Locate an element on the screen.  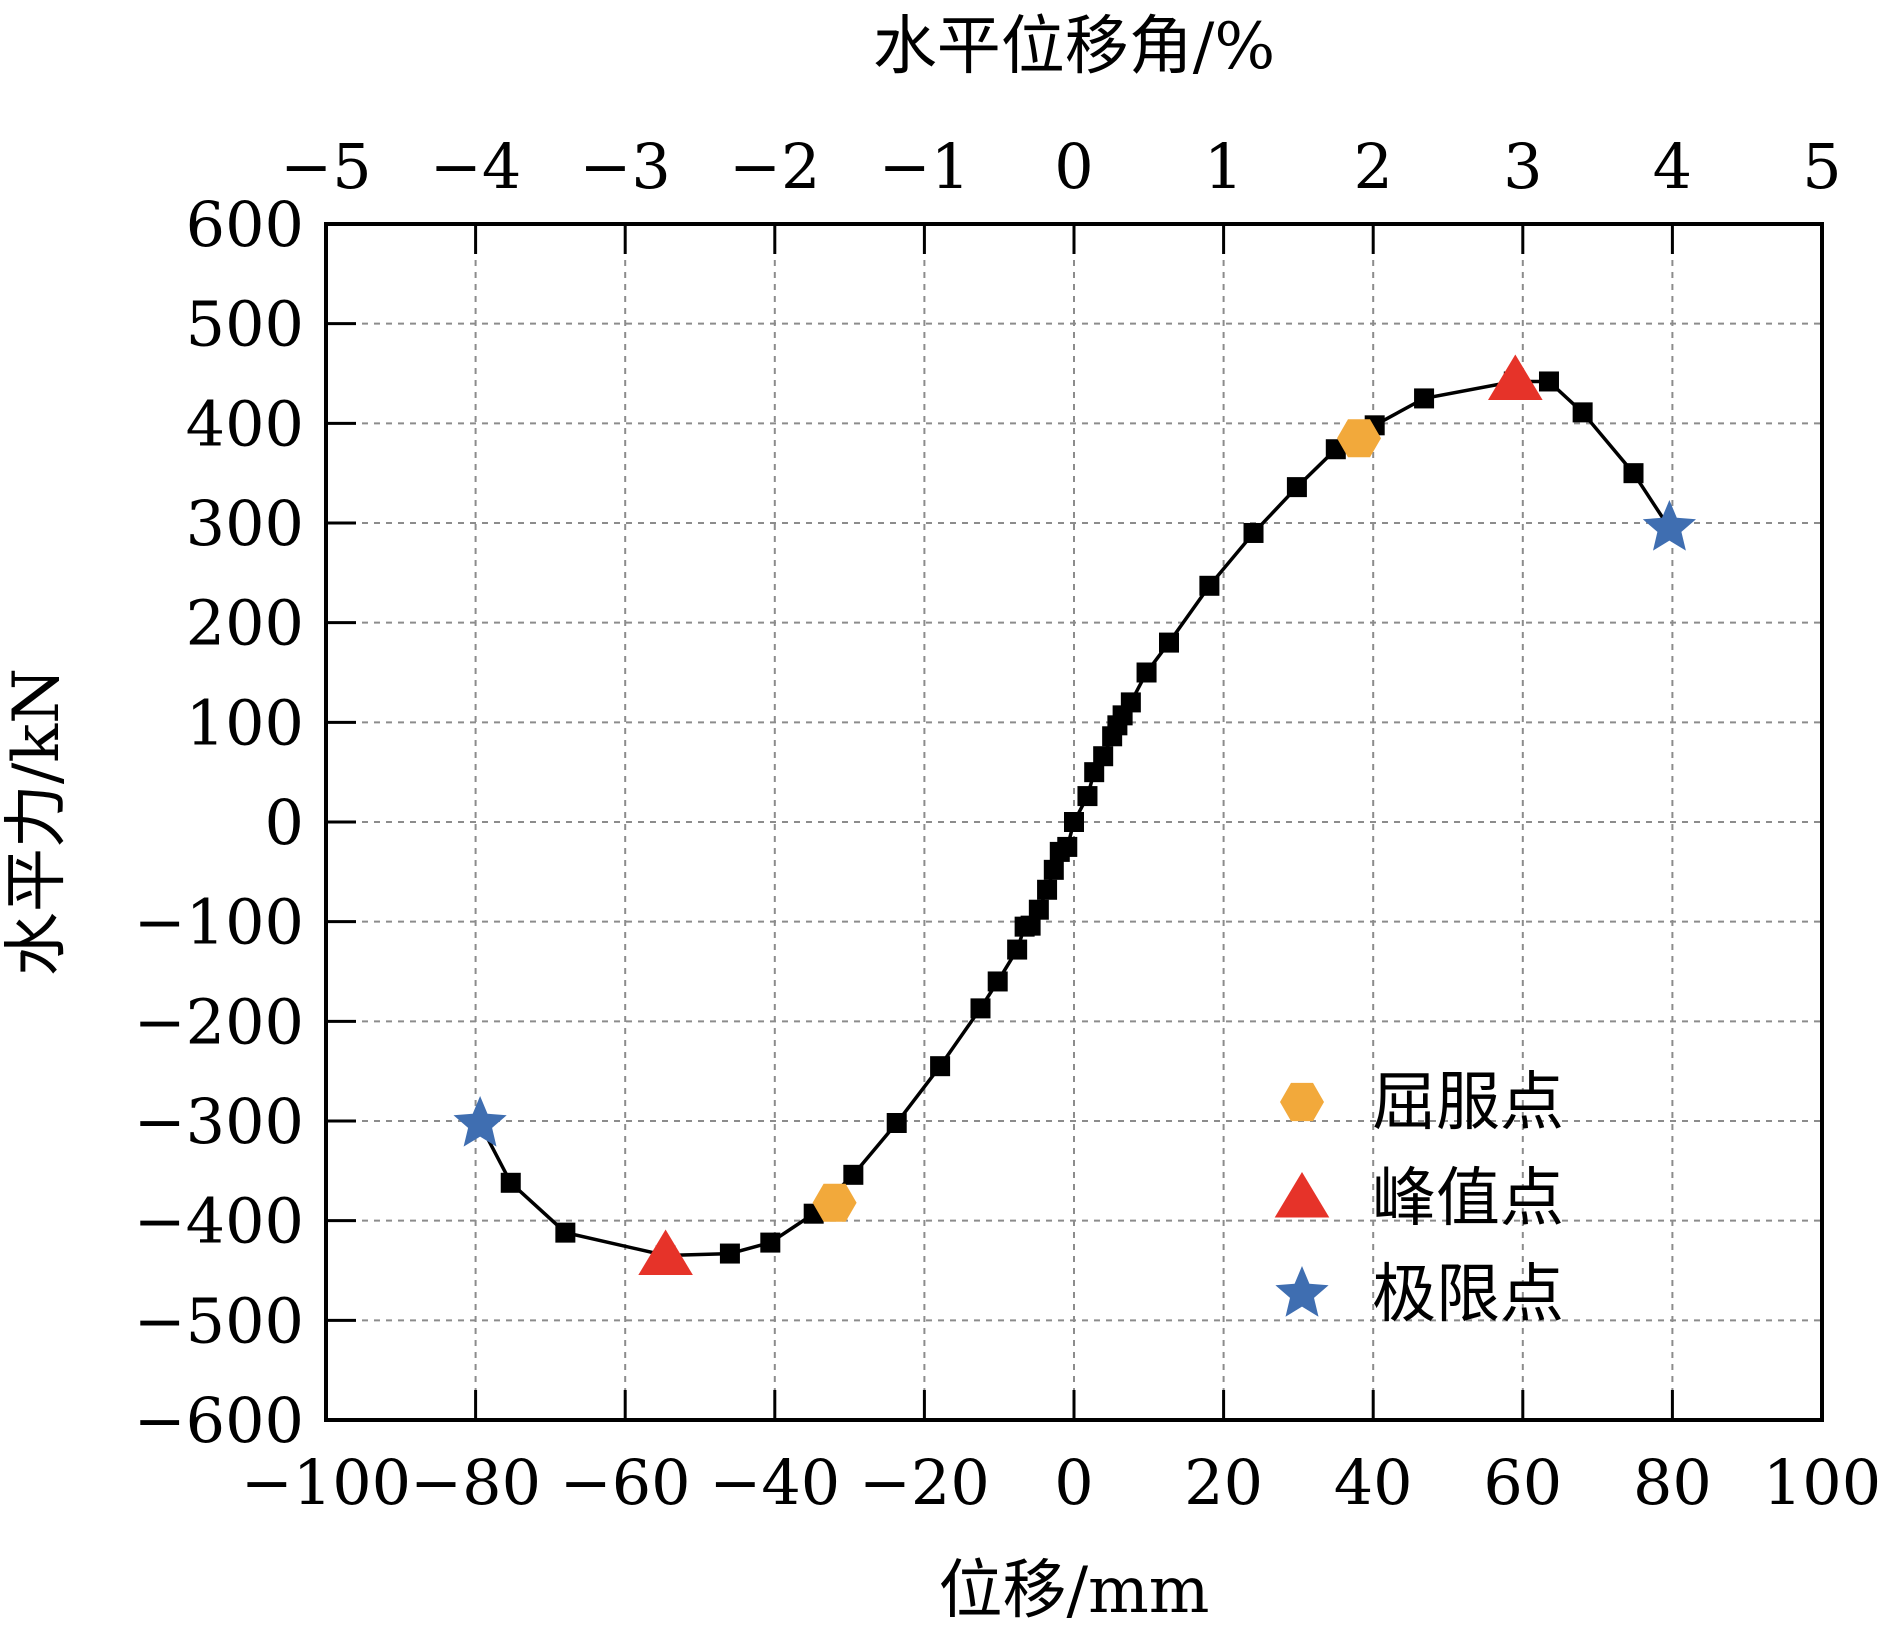
legend-label: 峰值点 is located at coordinates (1468, 1199).